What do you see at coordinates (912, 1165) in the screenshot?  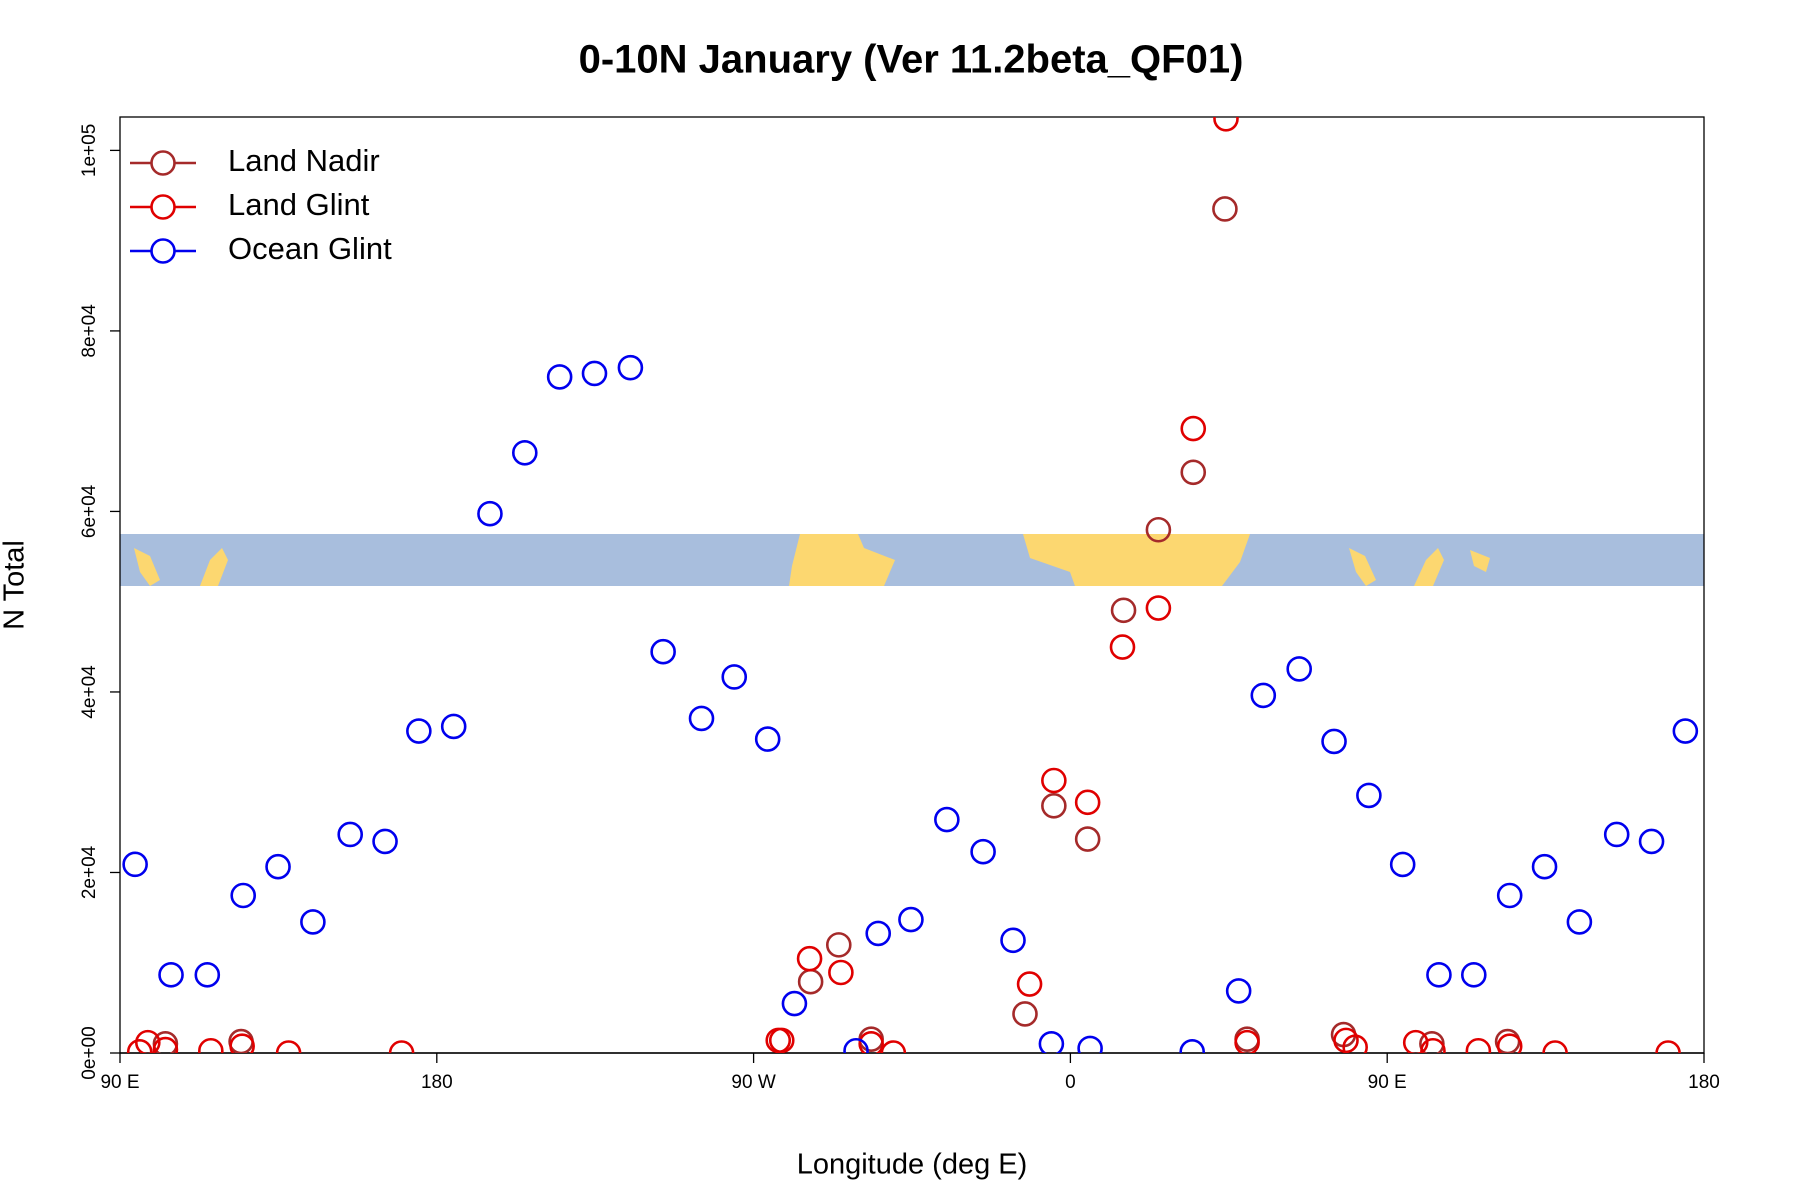 I see `x-axis-label: Longitude (deg E)` at bounding box center [912, 1165].